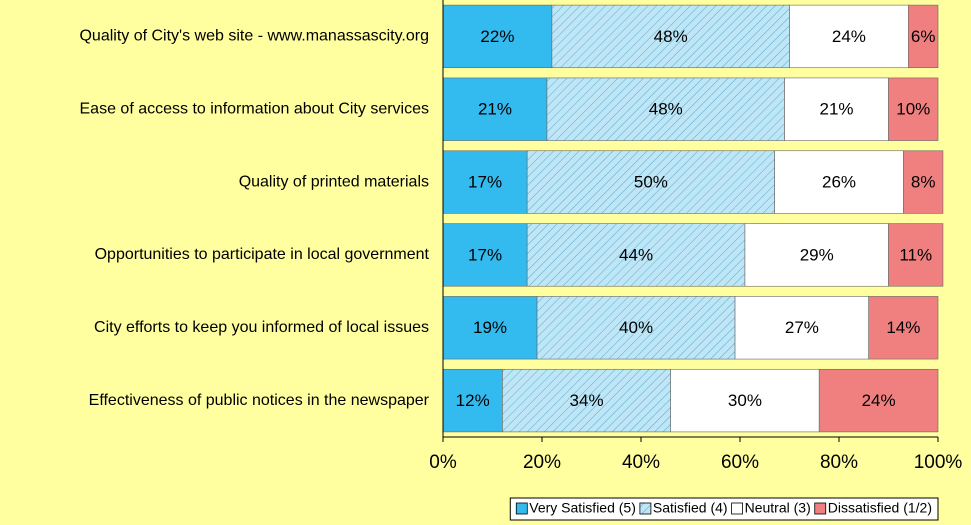 Image resolution: width=971 pixels, height=525 pixels. I want to click on x-tick-label: 100%, so click(938, 462).